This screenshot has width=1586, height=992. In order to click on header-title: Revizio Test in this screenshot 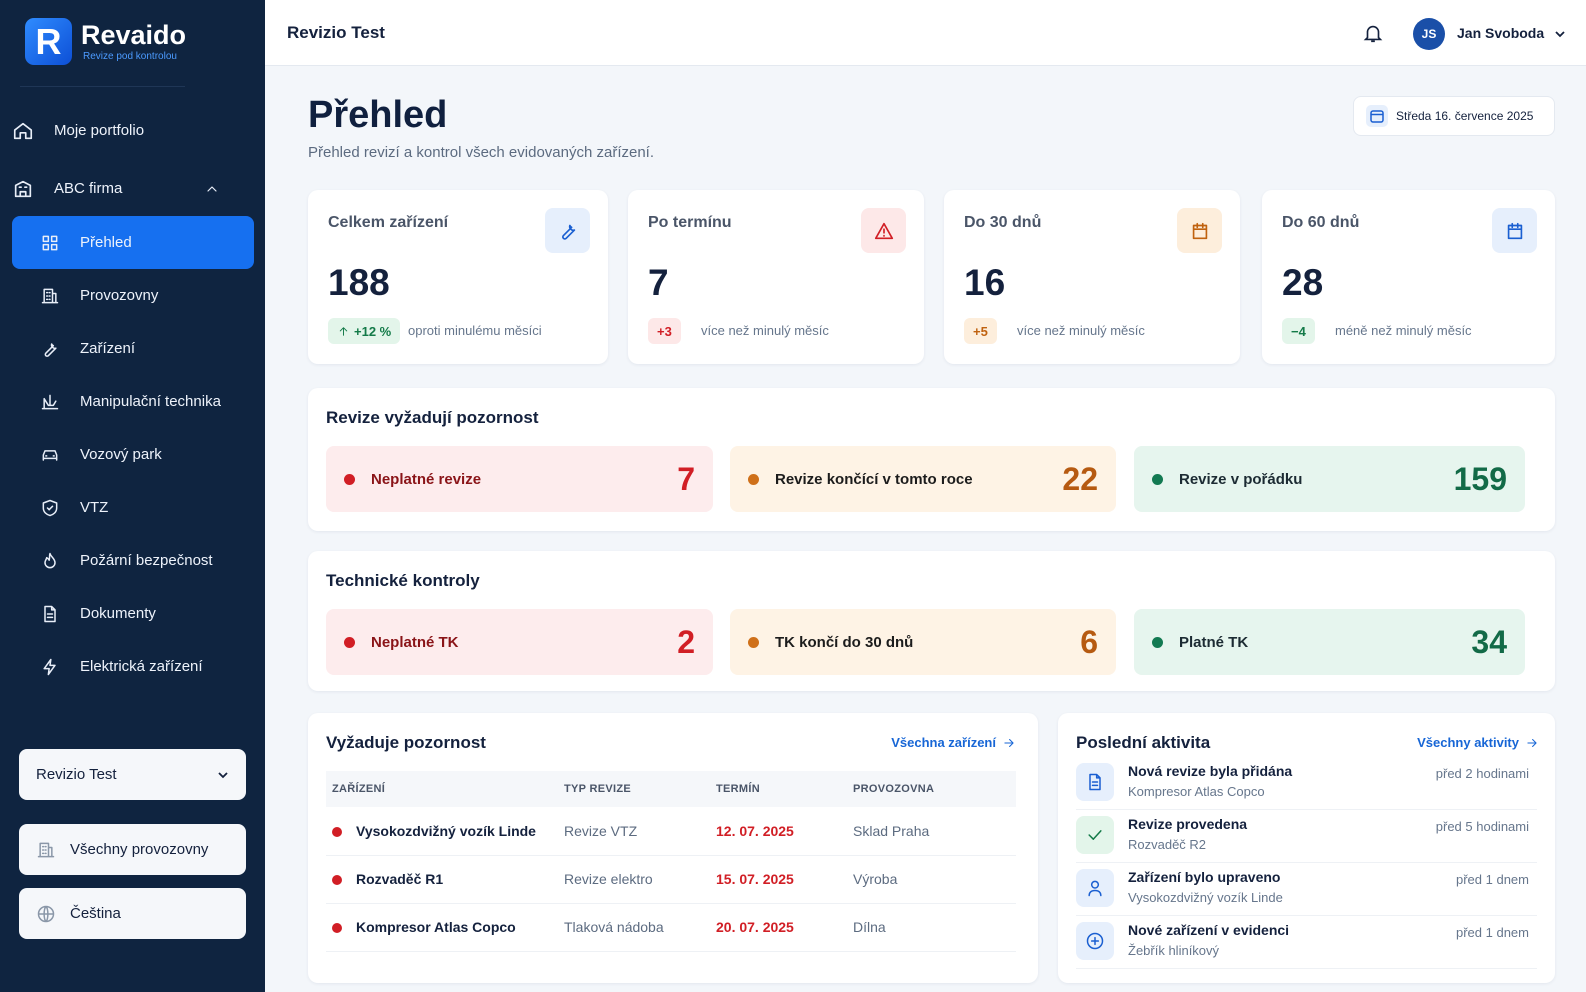, I will do `click(336, 32)`.